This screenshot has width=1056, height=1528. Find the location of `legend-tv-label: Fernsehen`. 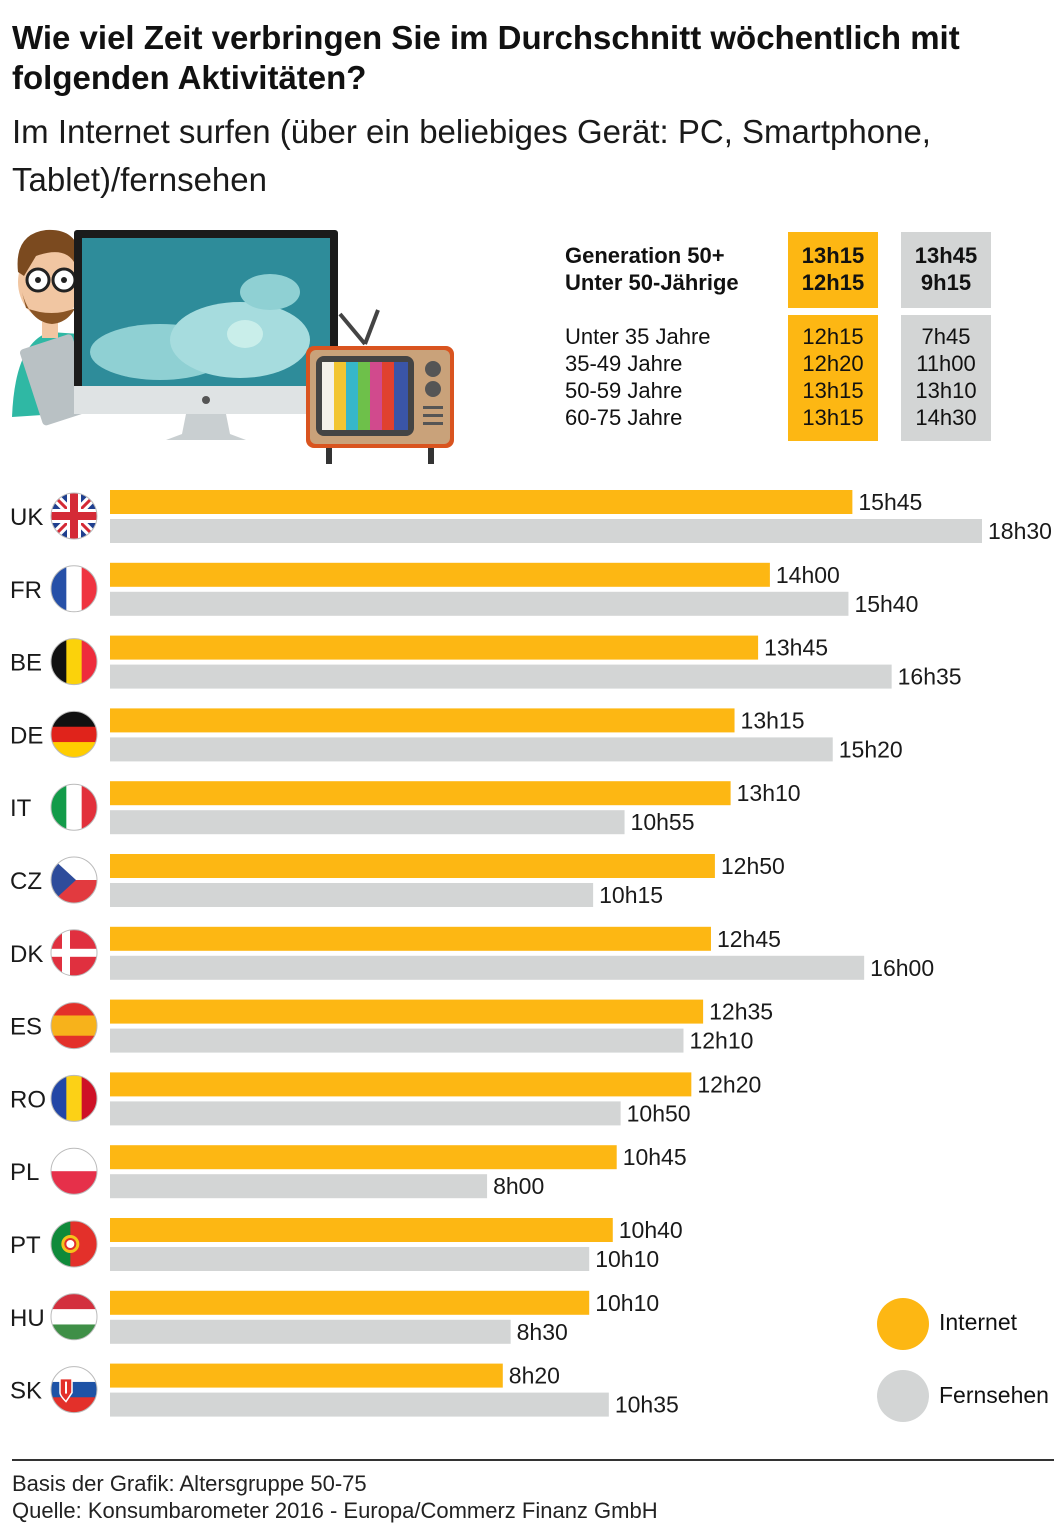

legend-tv-label: Fernsehen is located at coordinates (994, 1395).